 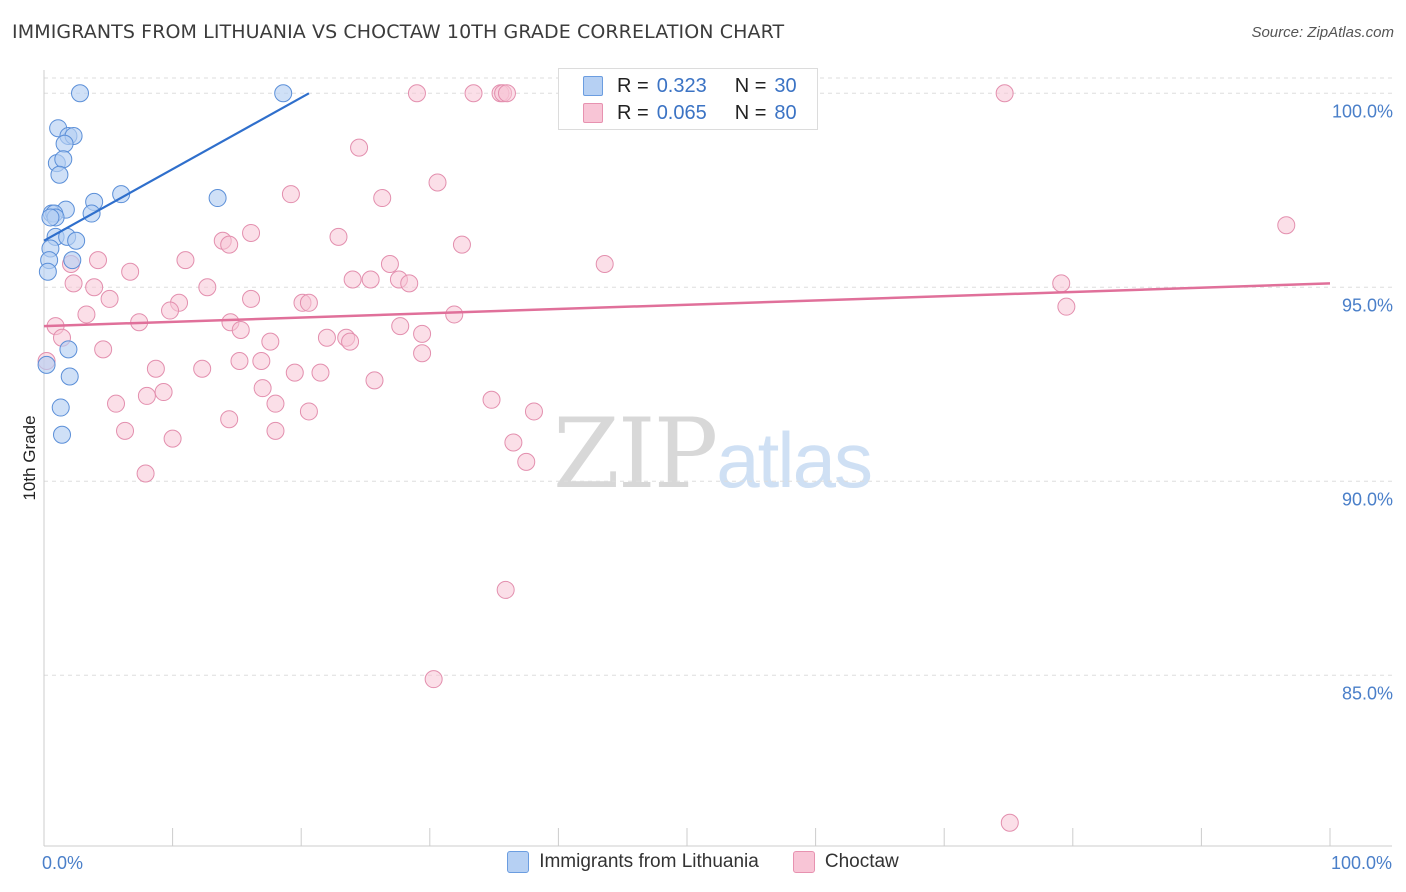 I want to click on x-tick-label: 100.0%, so click(x=1361, y=863).